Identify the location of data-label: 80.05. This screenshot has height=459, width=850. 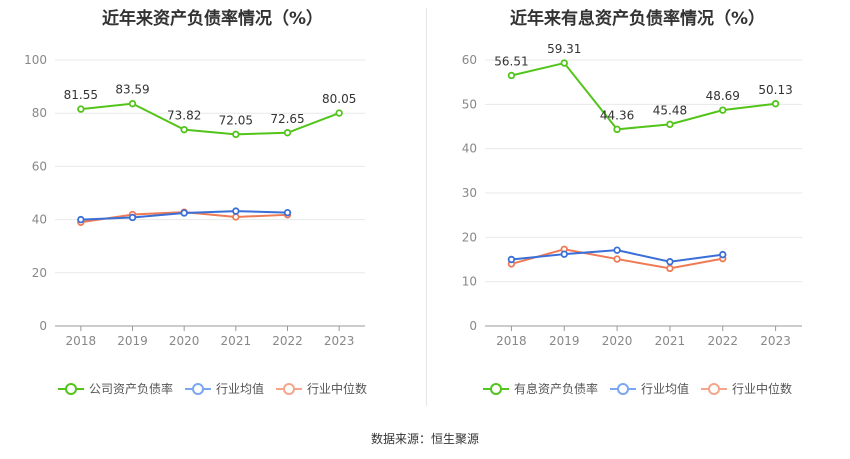
(339, 99).